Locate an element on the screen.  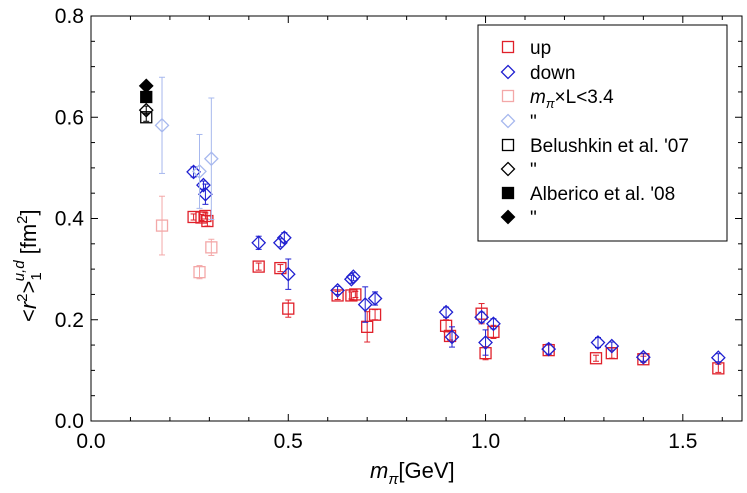
legend-label-mpi-symbol: m is located at coordinates (538, 97).